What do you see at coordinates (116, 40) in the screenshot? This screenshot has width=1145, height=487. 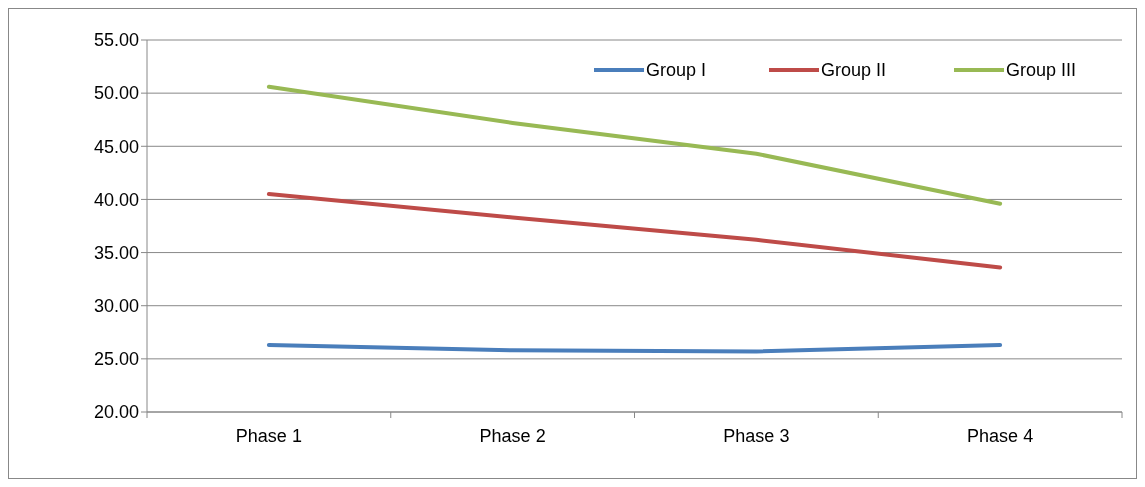 I see `y-tick-label: 55.00` at bounding box center [116, 40].